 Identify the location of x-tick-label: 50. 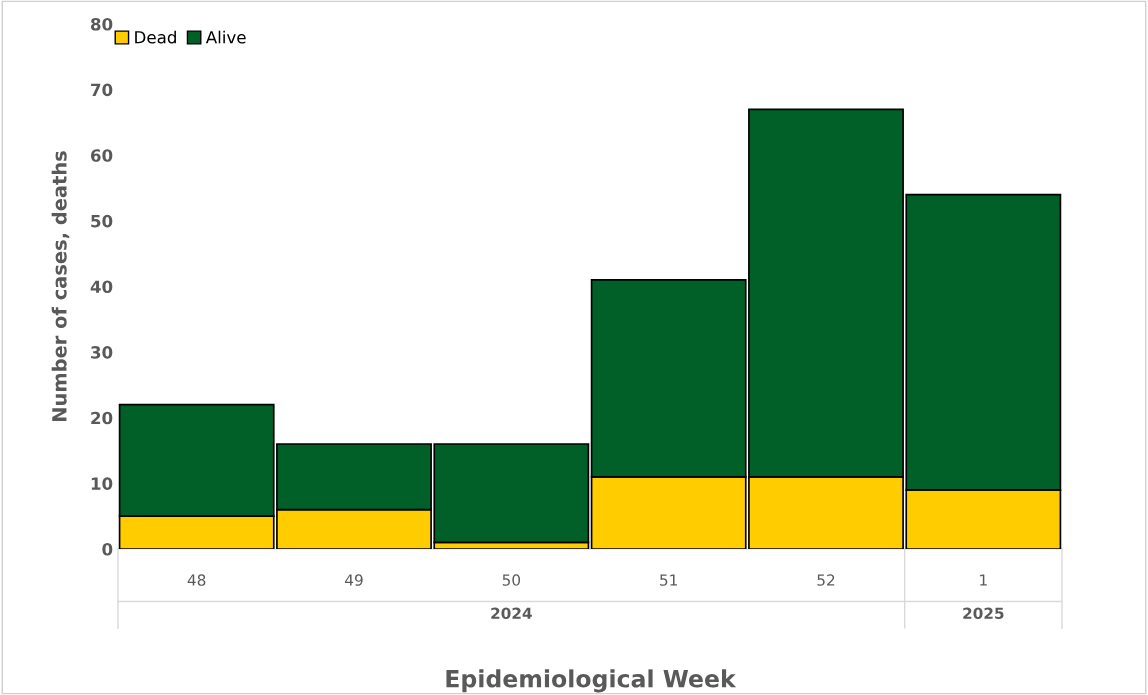
(511, 580).